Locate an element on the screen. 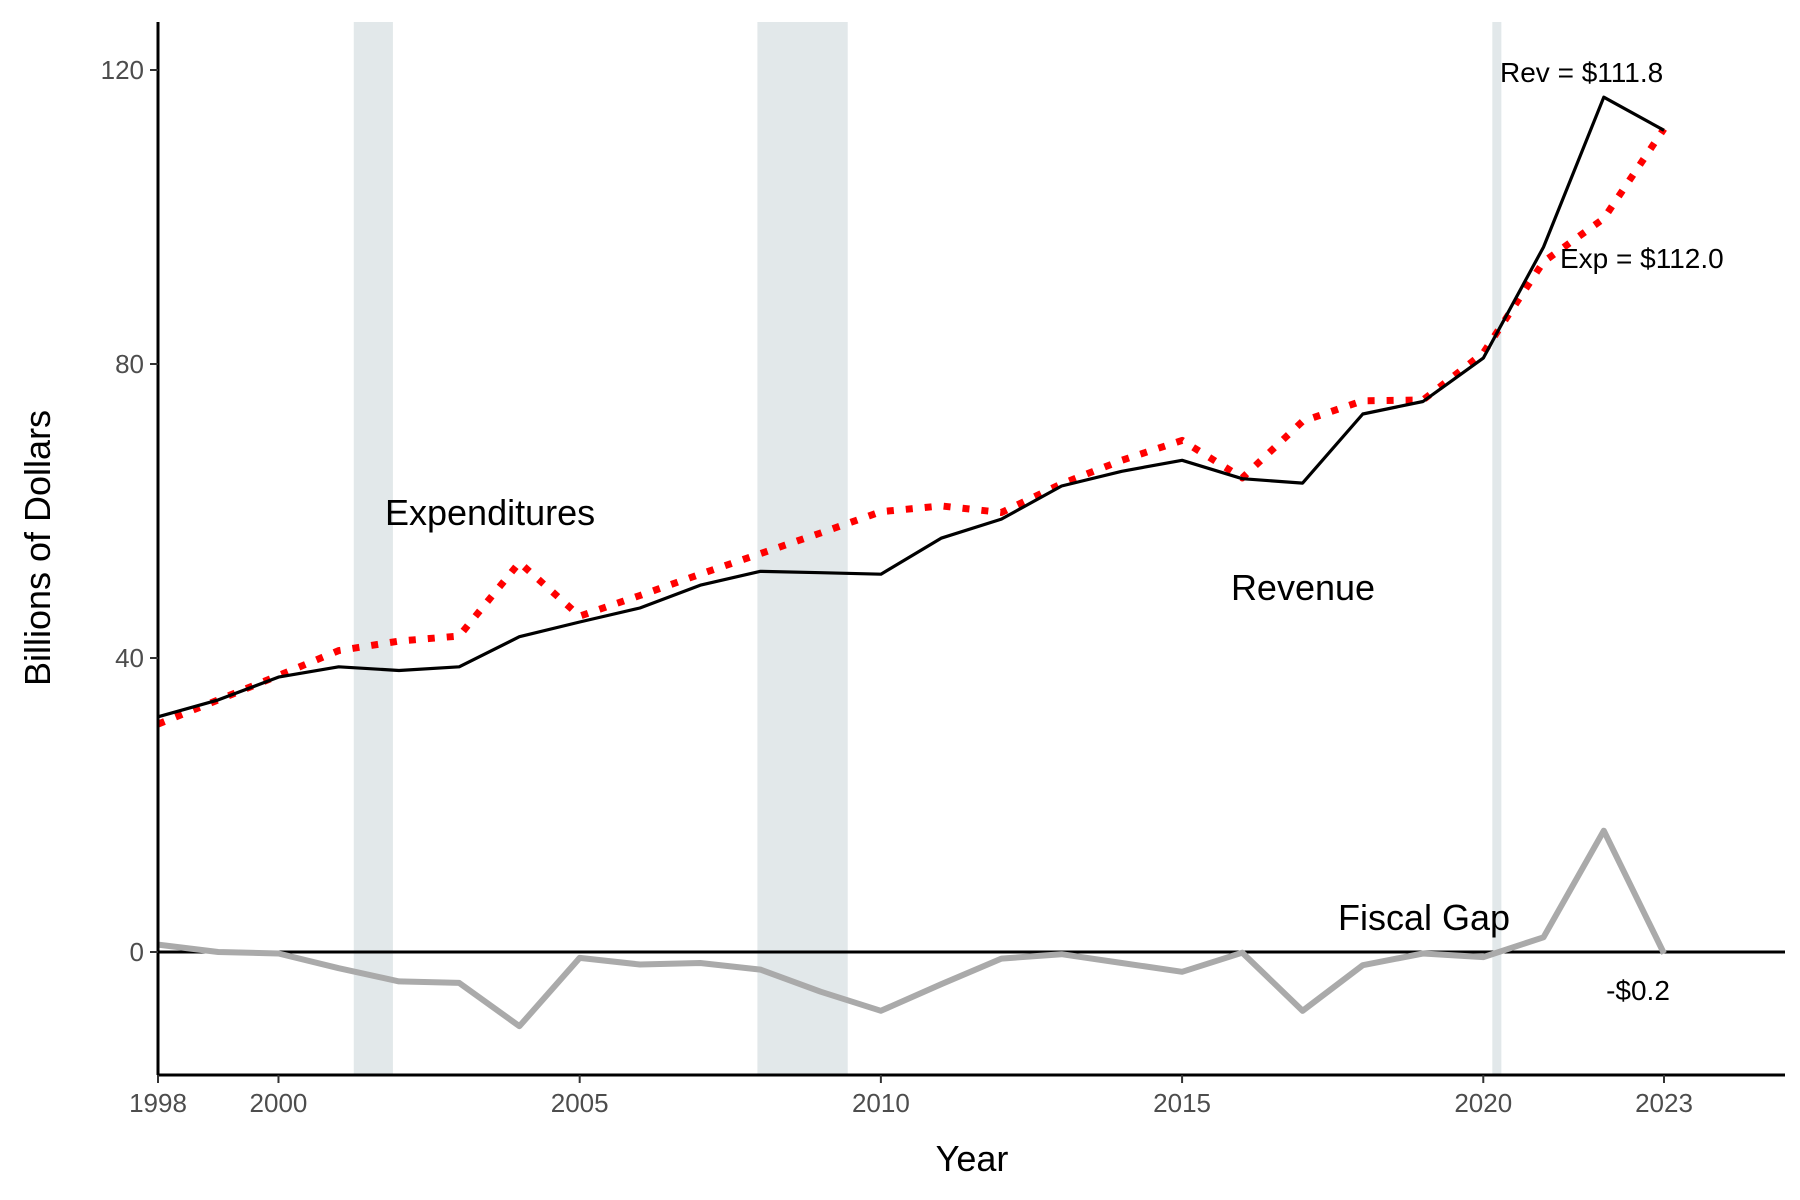  fiscal-gap-line is located at coordinates (912, 928).